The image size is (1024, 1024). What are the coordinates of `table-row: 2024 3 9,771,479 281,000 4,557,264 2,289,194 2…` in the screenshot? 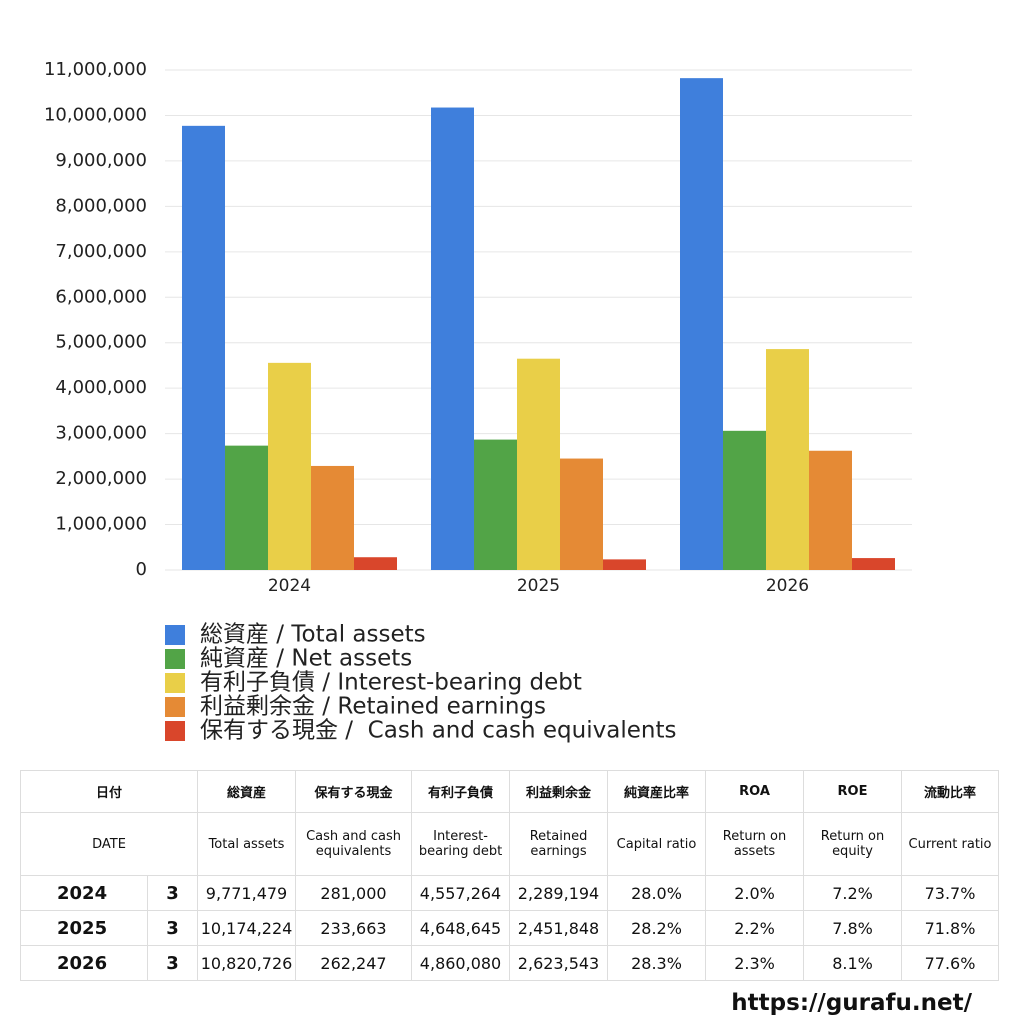 It's located at (510, 893).